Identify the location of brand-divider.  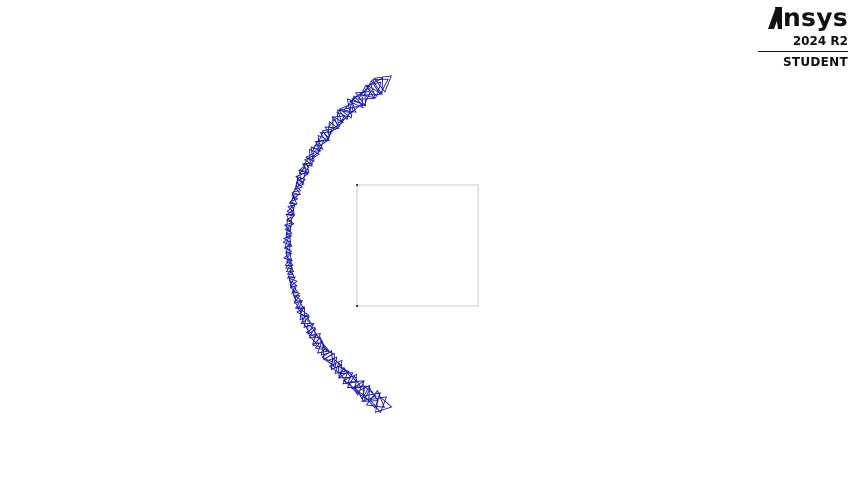
(803, 51).